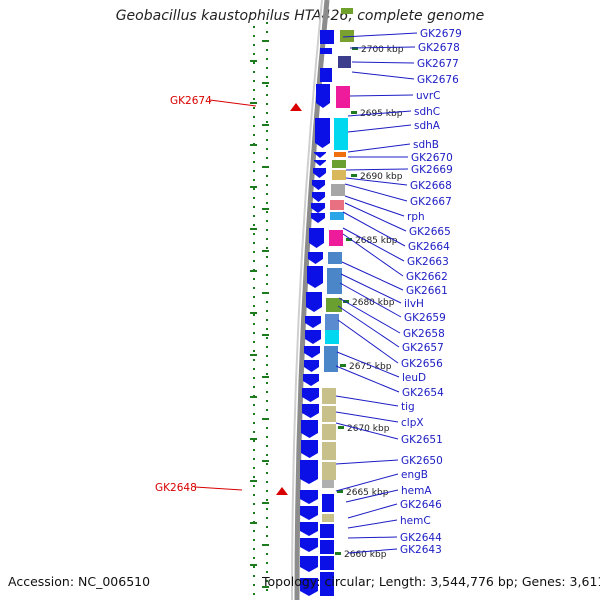  Describe the element at coordinates (414, 378) in the screenshot. I see `gene-label-leuD: leuD` at that location.